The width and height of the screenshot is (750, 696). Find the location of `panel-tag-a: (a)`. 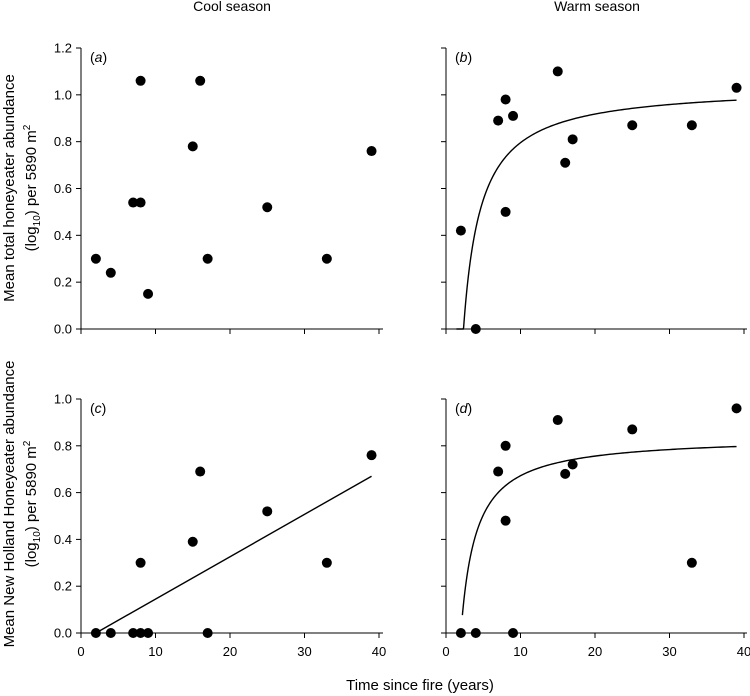

panel-tag-a: (a) is located at coordinates (98, 57).